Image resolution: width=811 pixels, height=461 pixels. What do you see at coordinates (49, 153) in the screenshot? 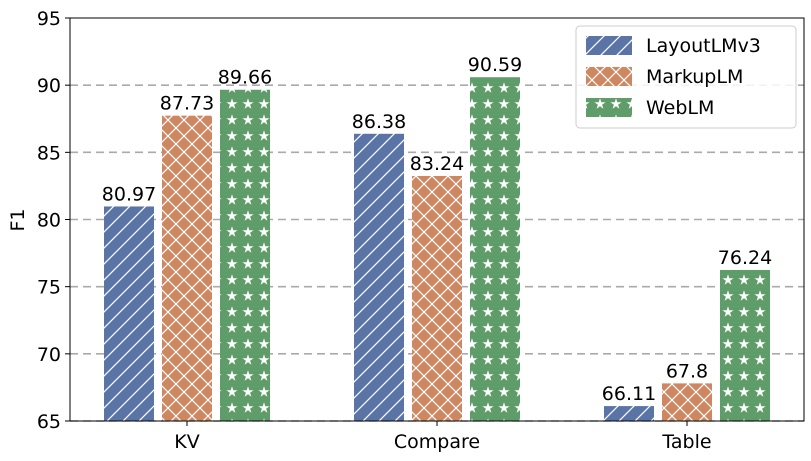
I see `y-tick-label: 85` at bounding box center [49, 153].